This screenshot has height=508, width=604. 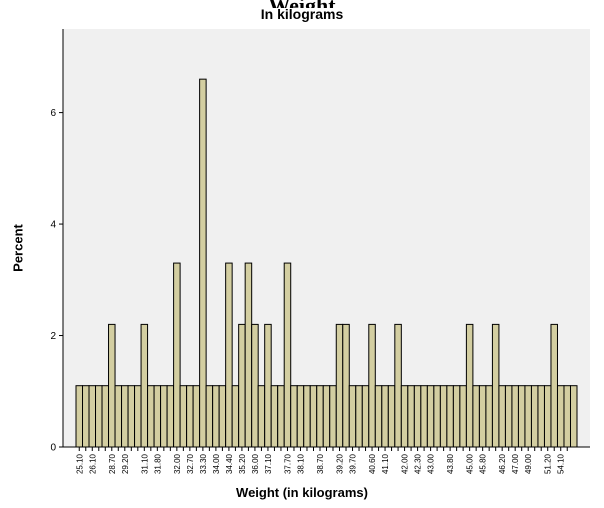 I want to click on x-tick-label: 29.20, so click(x=125, y=463).